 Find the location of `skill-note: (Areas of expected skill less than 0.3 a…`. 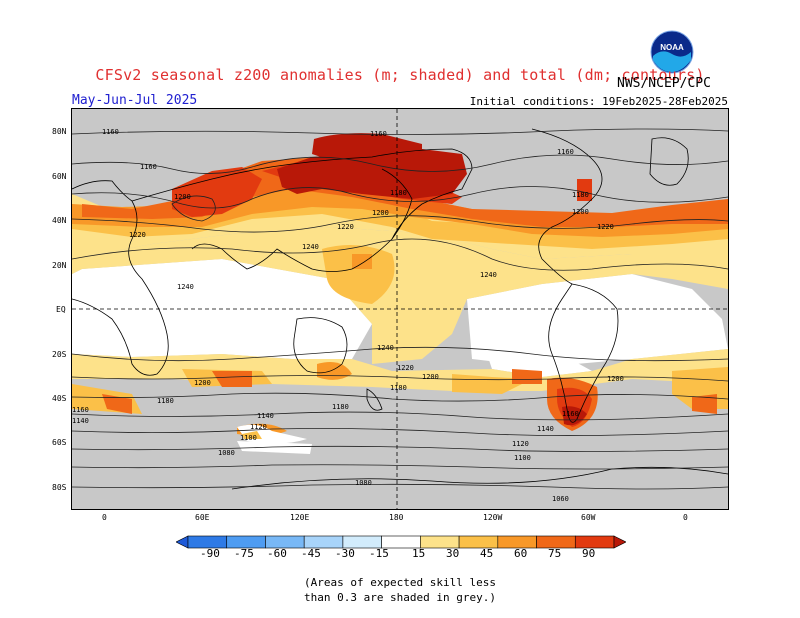

skill-note: (Areas of expected skill less than 0.3 a… is located at coordinates (400, 590).